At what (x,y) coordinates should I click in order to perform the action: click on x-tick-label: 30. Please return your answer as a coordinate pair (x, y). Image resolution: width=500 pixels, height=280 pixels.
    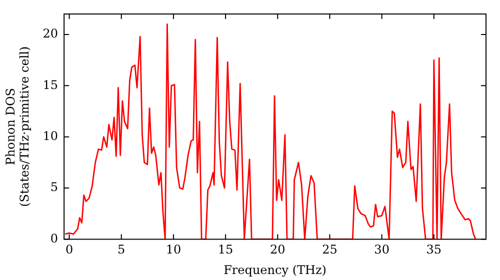
    Looking at the image, I should click on (382, 249).